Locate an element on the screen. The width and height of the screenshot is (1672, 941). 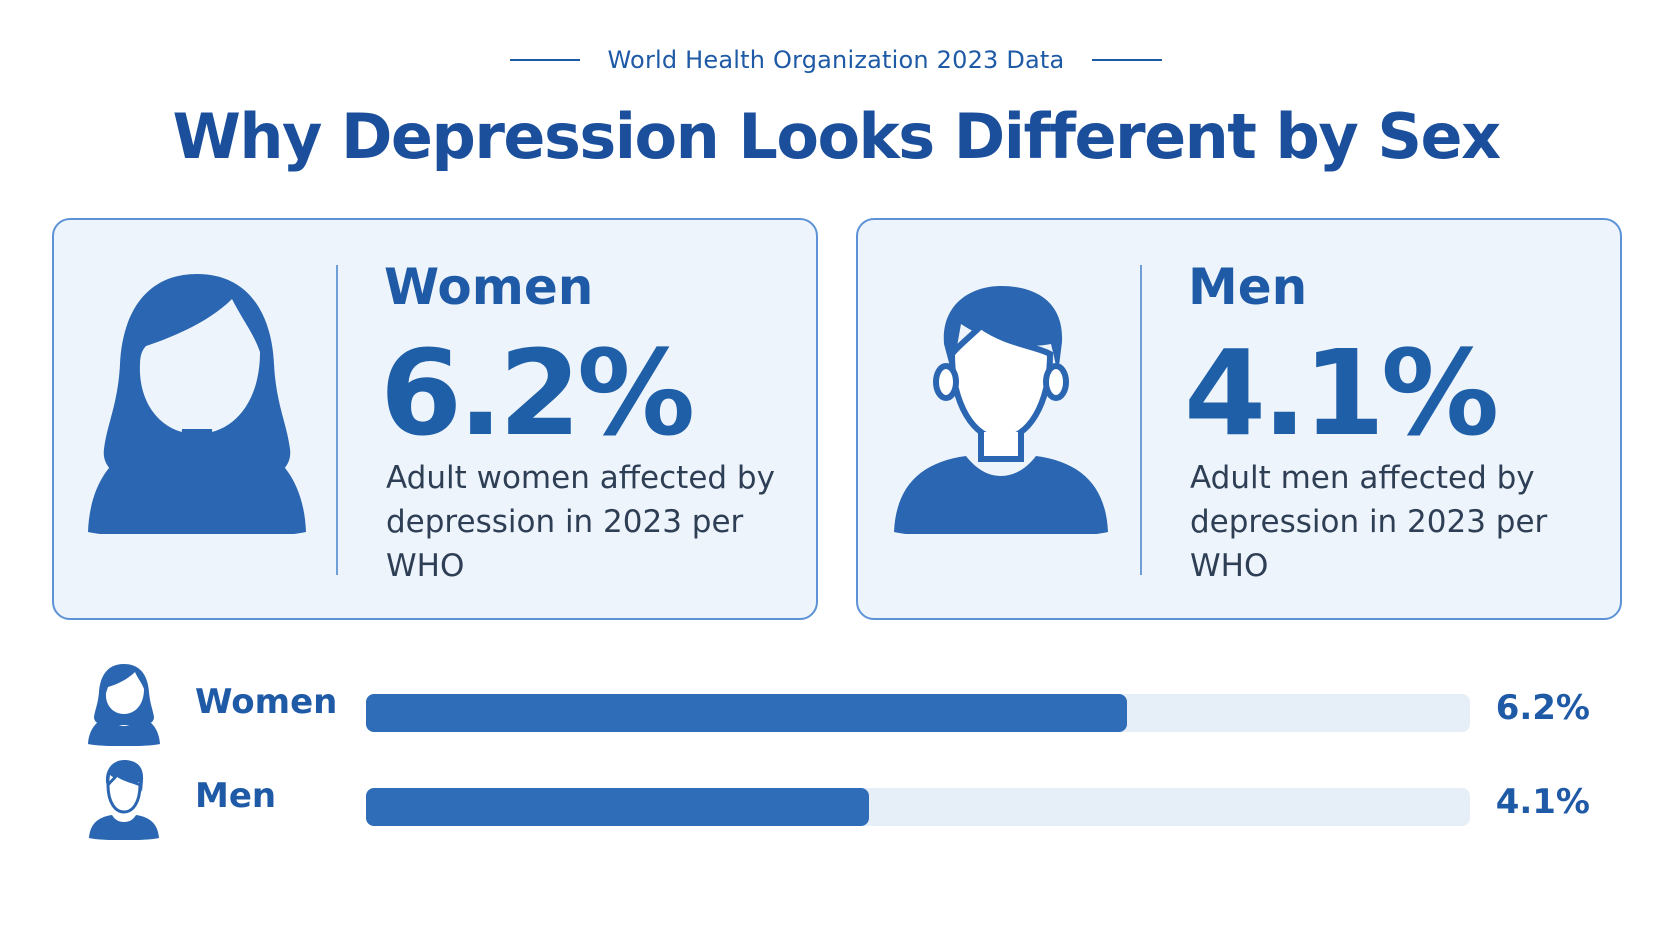
bar-men is located at coordinates (617, 807).